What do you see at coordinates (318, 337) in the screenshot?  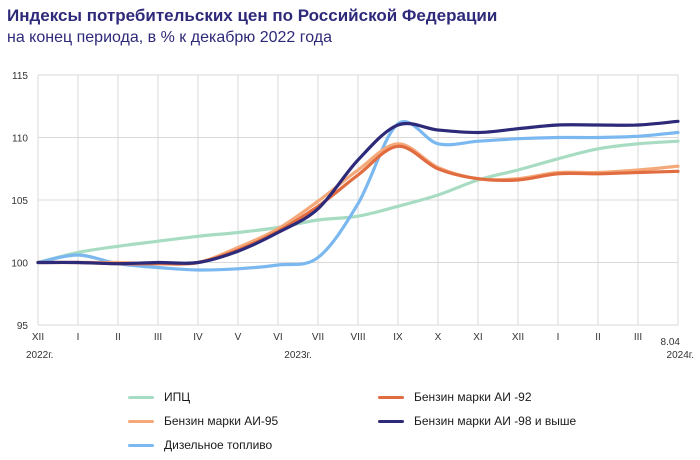 I see `x-tick-label: VII` at bounding box center [318, 337].